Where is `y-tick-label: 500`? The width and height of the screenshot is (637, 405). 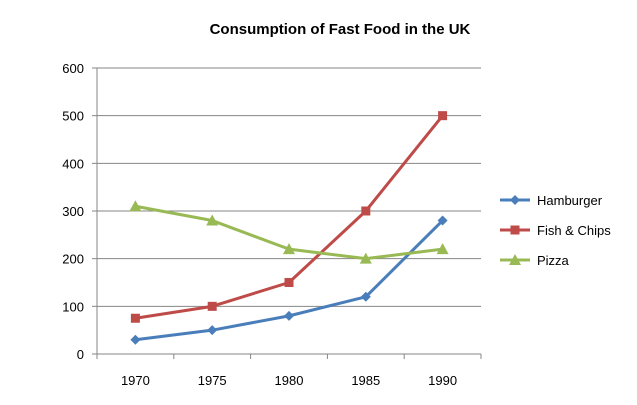 y-tick-label: 500 is located at coordinates (73, 116).